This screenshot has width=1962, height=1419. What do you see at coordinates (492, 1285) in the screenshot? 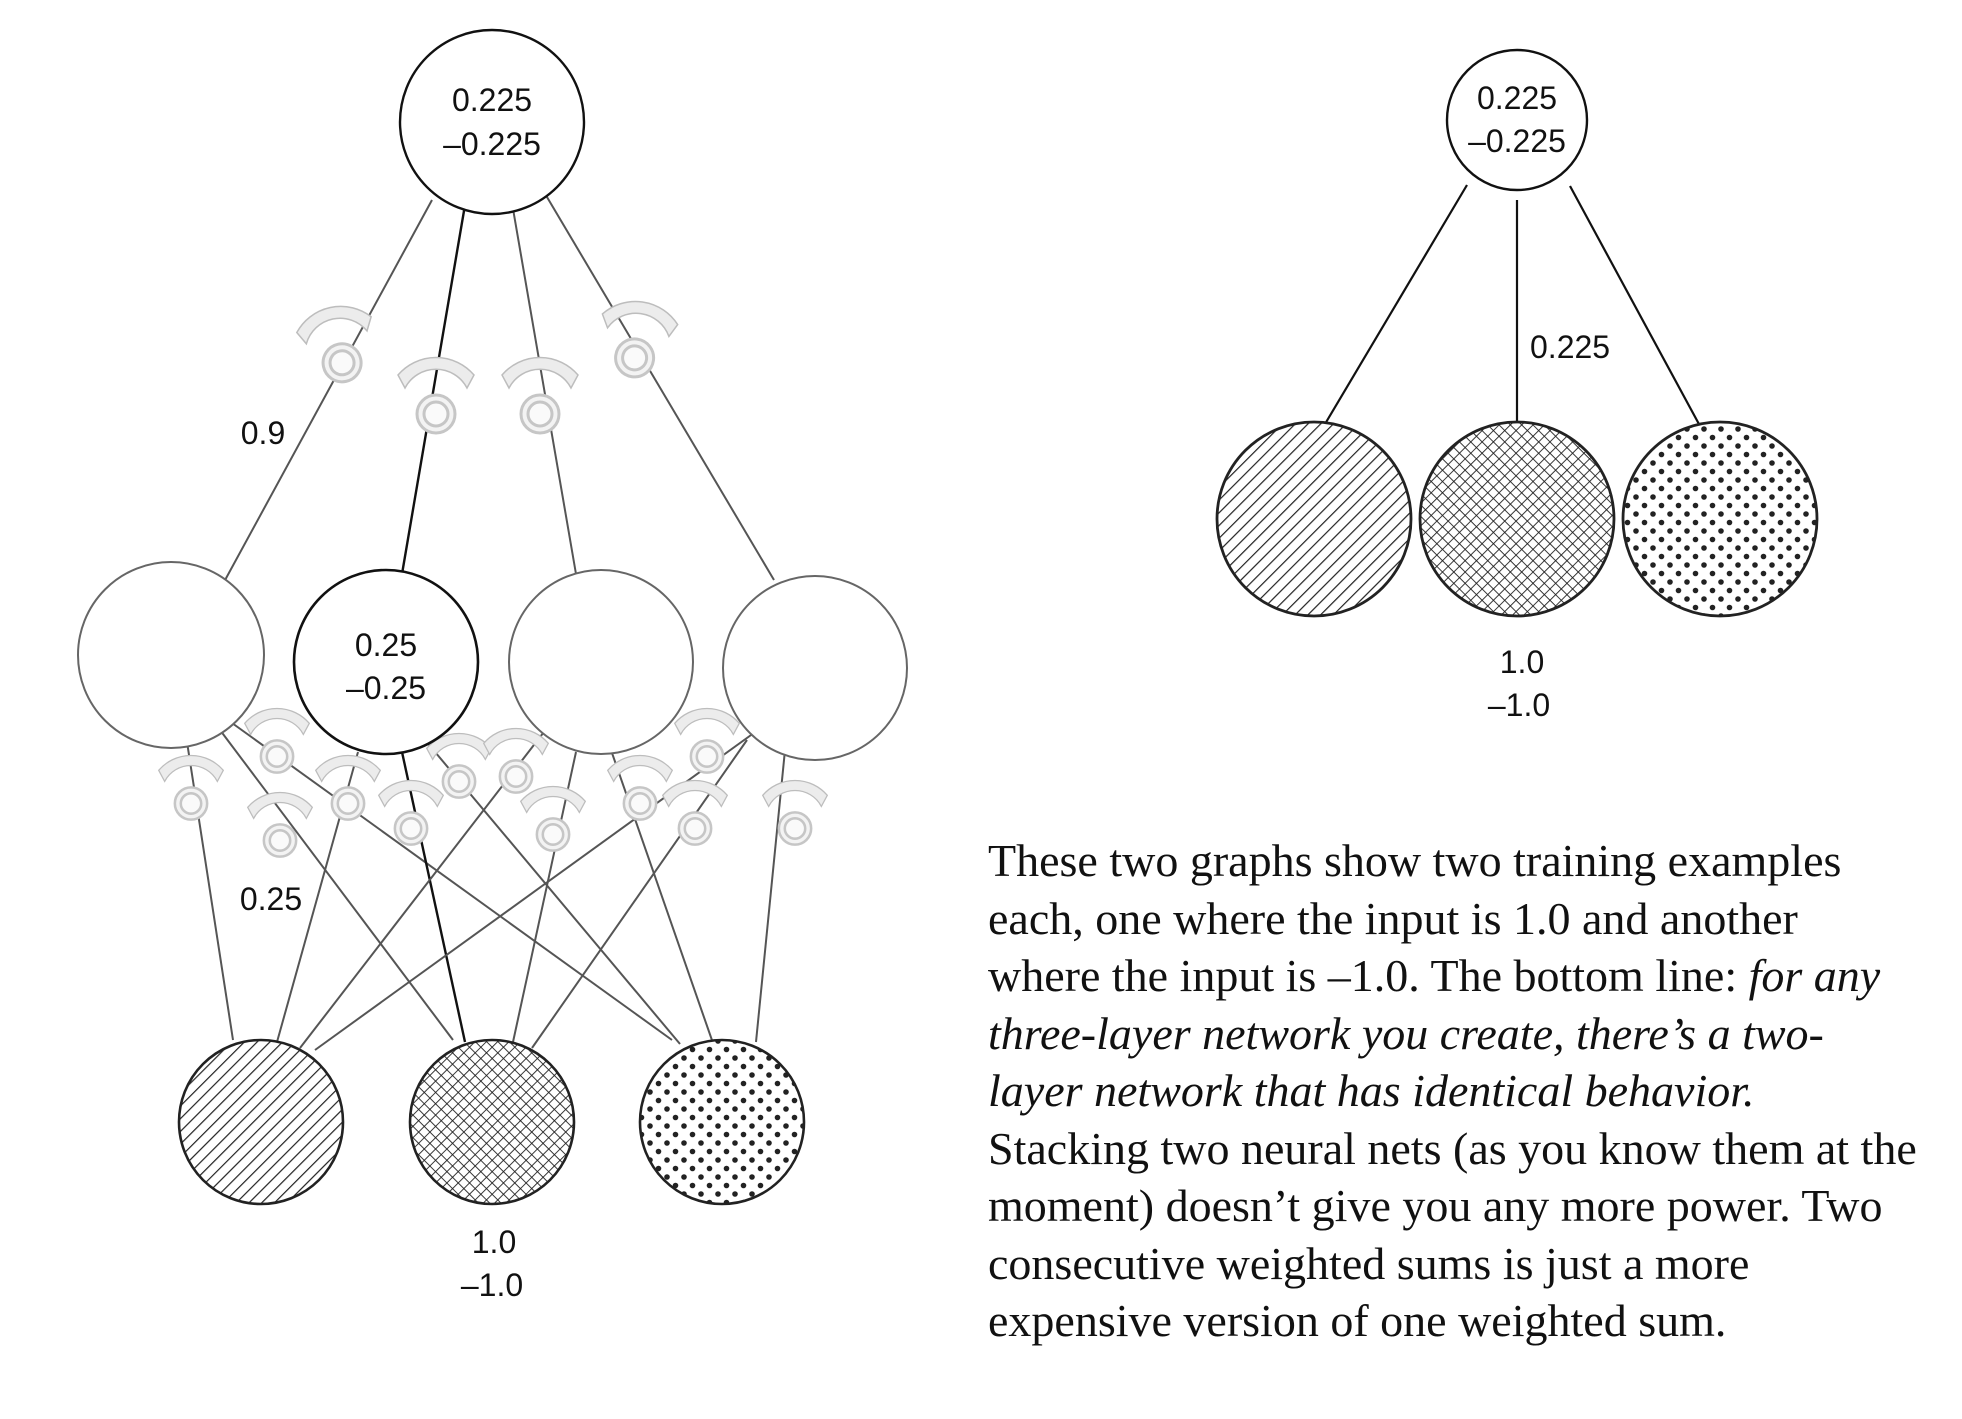
I see `left-input-value-2: –1.0` at bounding box center [492, 1285].